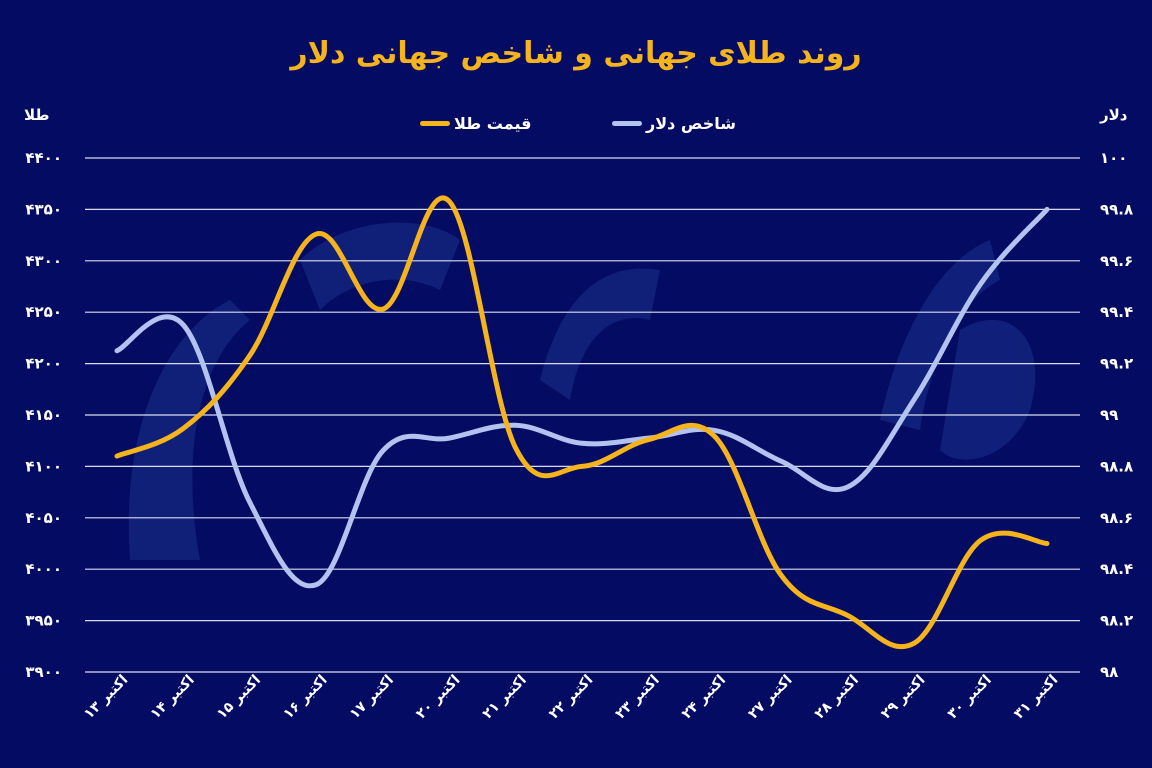  Describe the element at coordinates (627, 123) in the screenshot. I see `legend-swatch-dollar` at that location.